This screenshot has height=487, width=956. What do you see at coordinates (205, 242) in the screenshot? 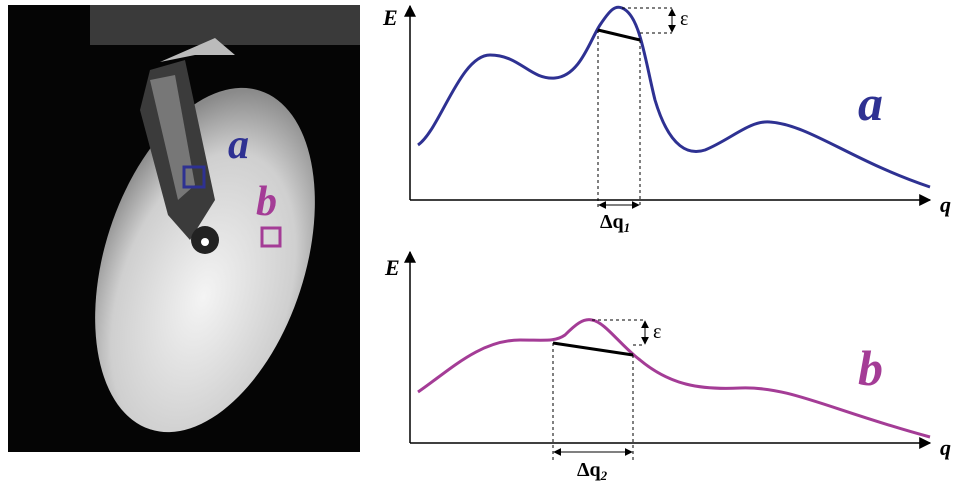
I see `hub-center` at bounding box center [205, 242].